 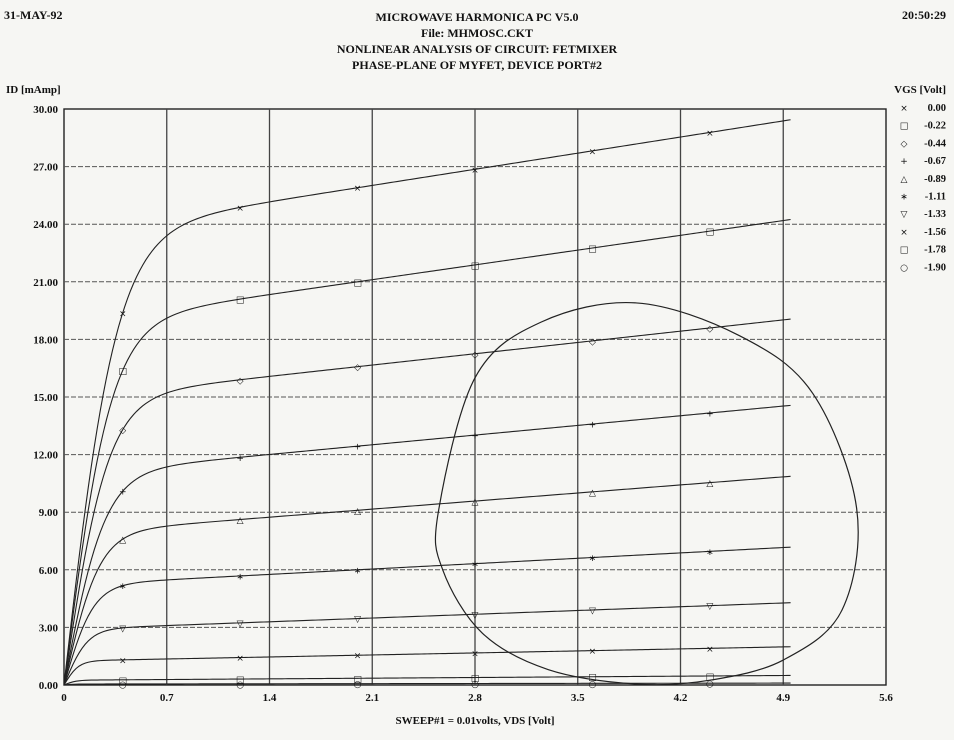 I want to click on y-tick-label: 27.00, so click(x=45, y=168).